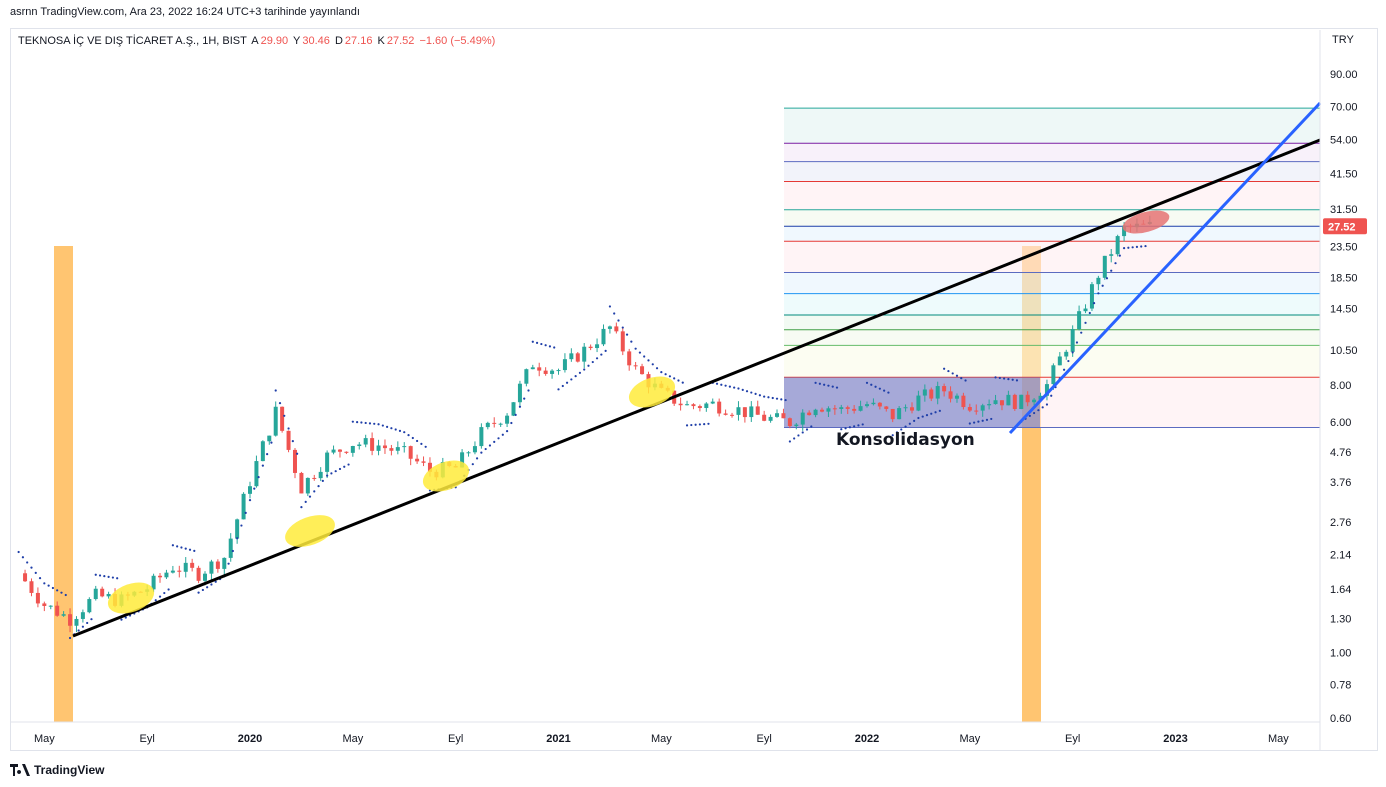 Image resolution: width=1386 pixels, height=787 pixels. What do you see at coordinates (1340, 685) in the screenshot?
I see `price-tick-label: 0.78` at bounding box center [1340, 685].